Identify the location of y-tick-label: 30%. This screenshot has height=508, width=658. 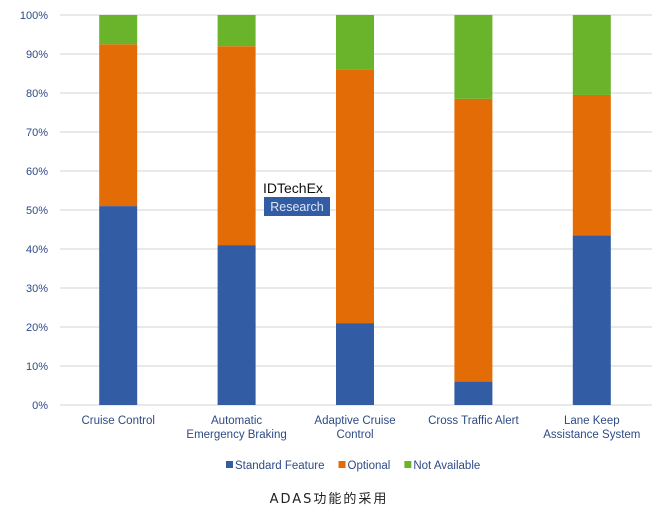
(37, 289).